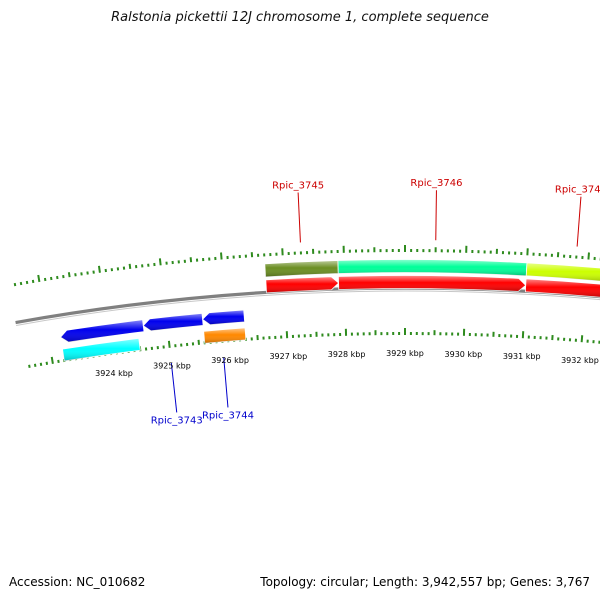  Describe the element at coordinates (580, 360) in the screenshot. I see `scale-label: 3932 kbp` at that location.